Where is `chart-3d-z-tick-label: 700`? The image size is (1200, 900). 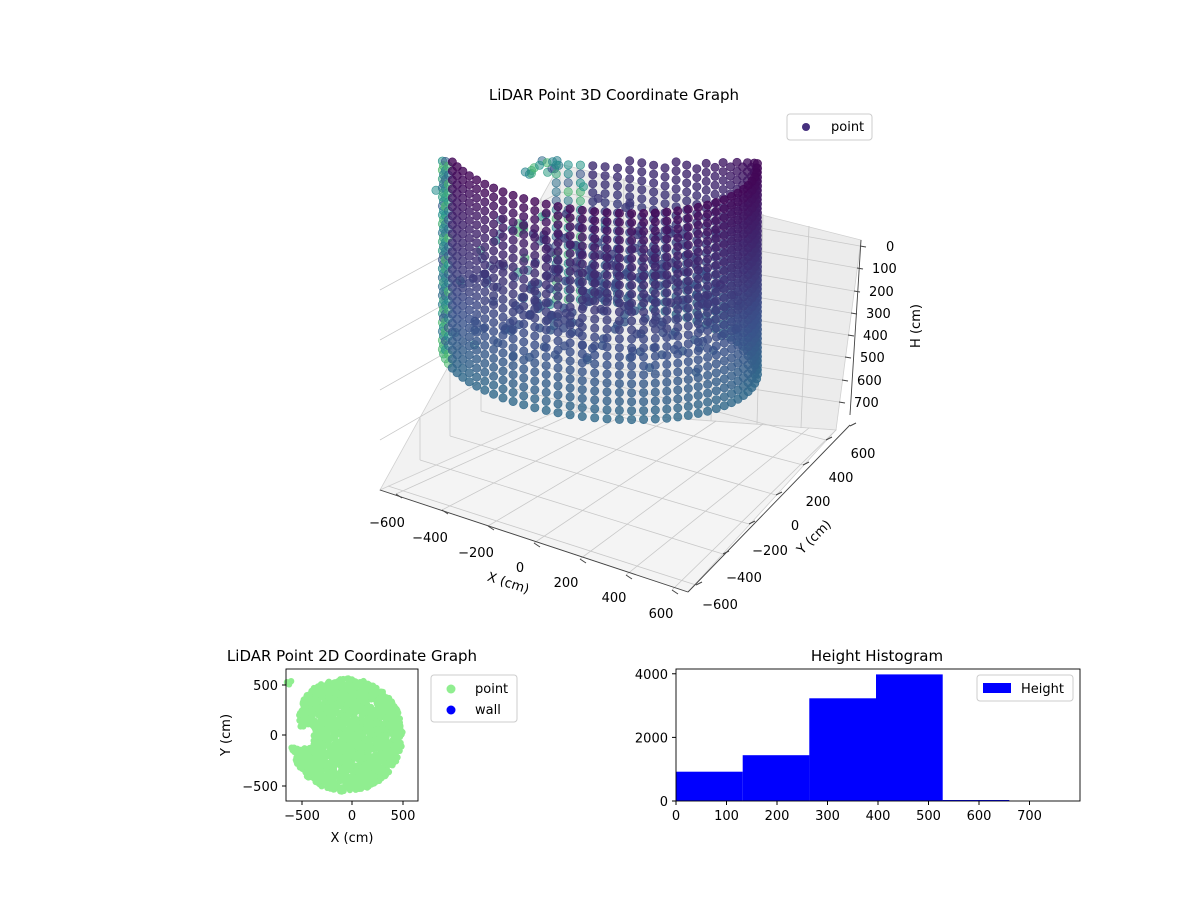 chart-3d-z-tick-label: 700 is located at coordinates (866, 403).